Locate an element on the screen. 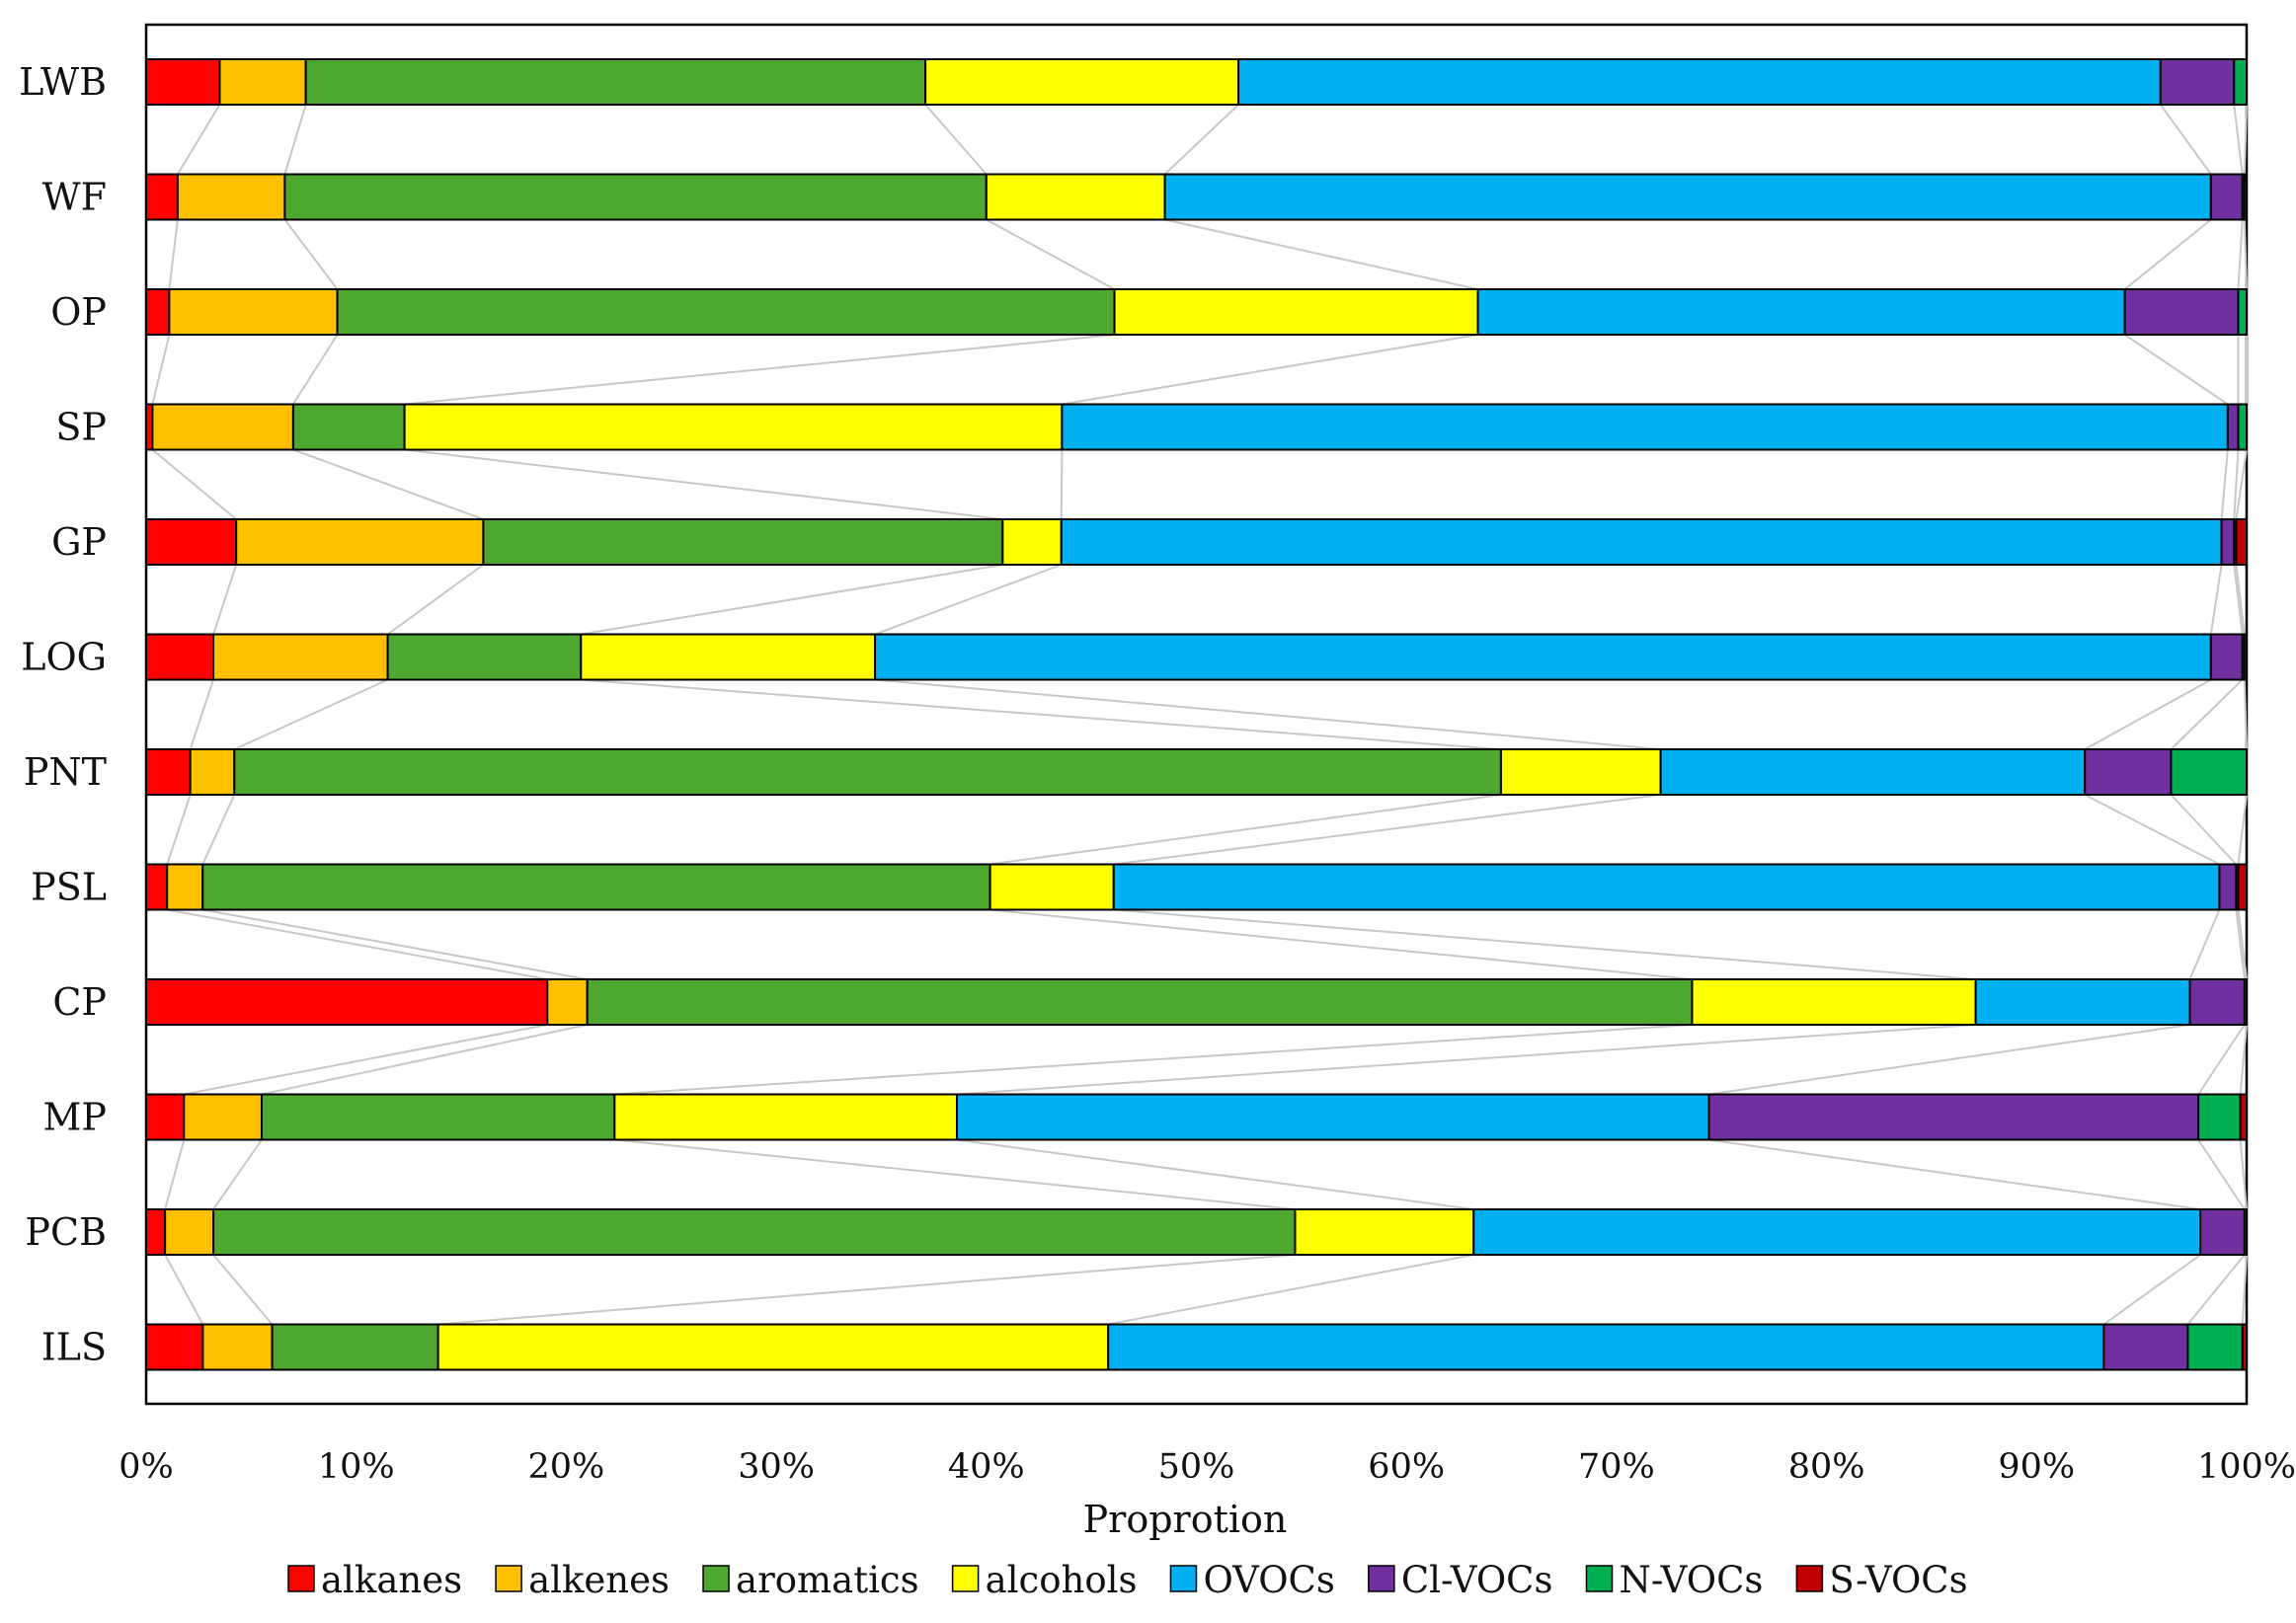 The image size is (2296, 1623). bar-segment-wf-aromatics is located at coordinates (636, 197).